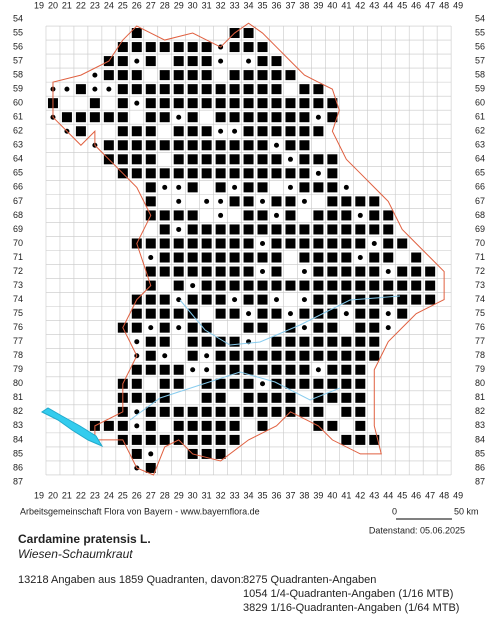  I want to click on row-label: 55, so click(480, 32).